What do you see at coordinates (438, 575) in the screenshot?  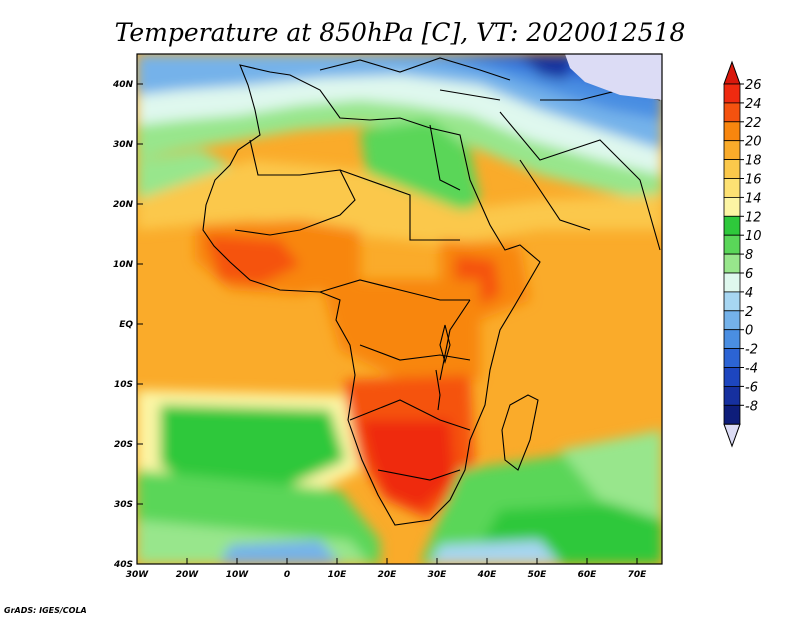 I see `x-tick-label: 30E` at bounding box center [438, 575].